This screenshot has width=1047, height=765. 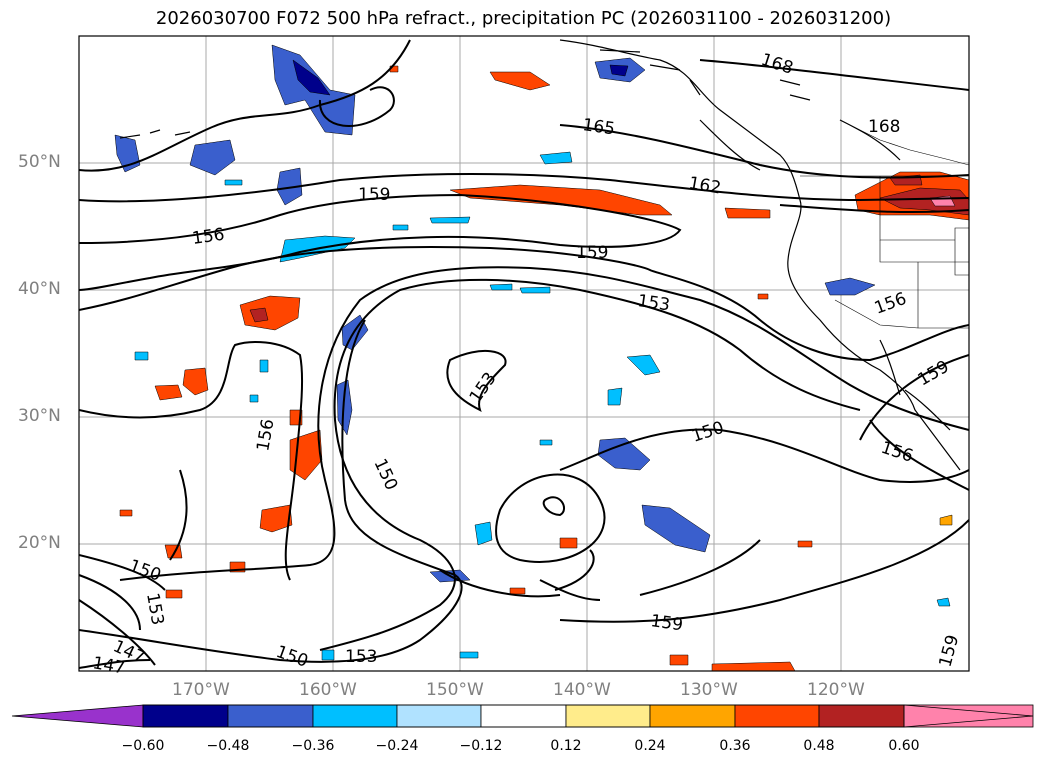 I want to click on contour-label: 156, so click(x=208, y=237).